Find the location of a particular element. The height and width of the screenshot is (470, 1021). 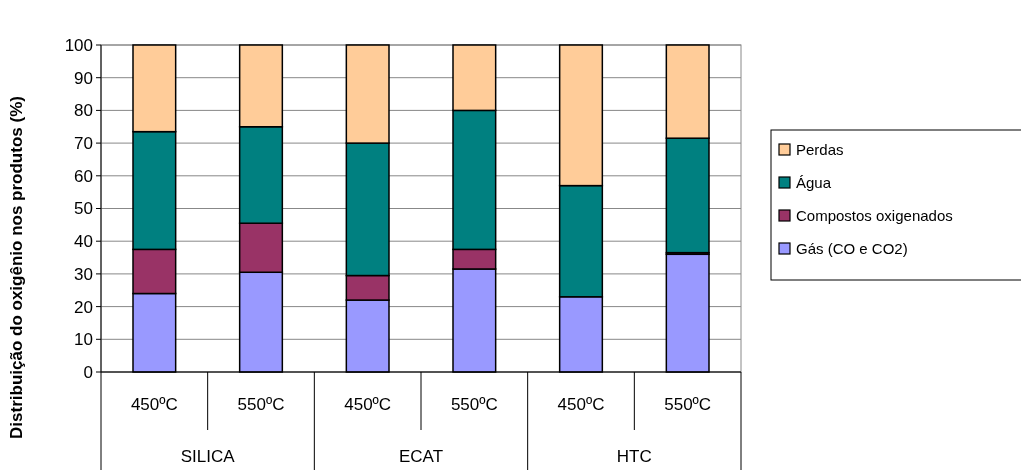

text: ECAT is located at coordinates (421, 456).